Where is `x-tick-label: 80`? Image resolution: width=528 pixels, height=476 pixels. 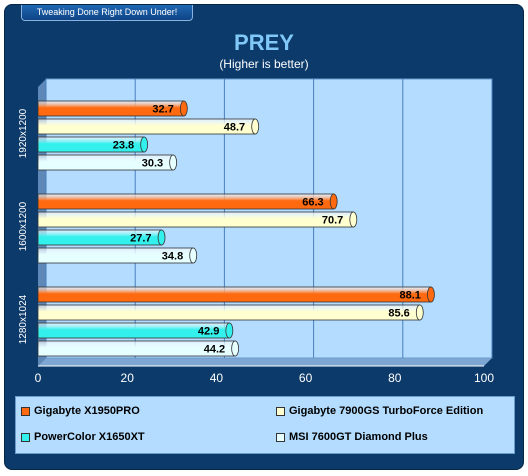
x-tick-label: 80 is located at coordinates (395, 378).